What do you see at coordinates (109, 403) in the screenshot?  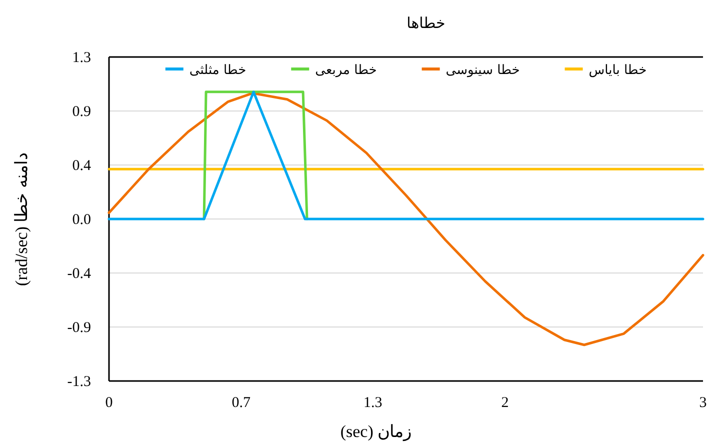 I see `x-tick-label: 0` at bounding box center [109, 403].